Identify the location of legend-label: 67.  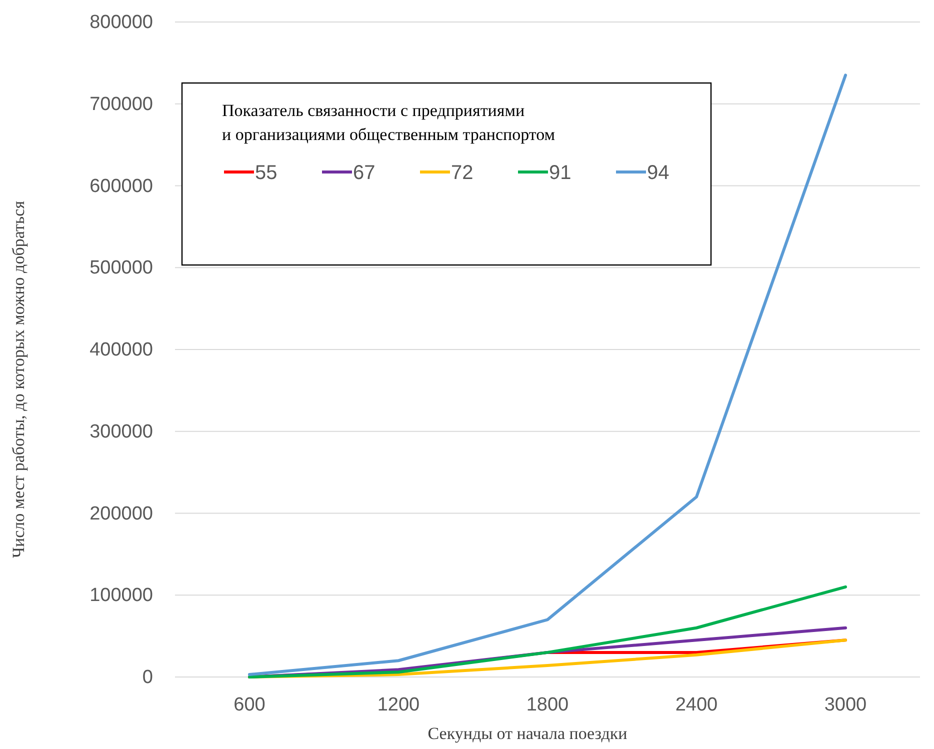
(364, 173).